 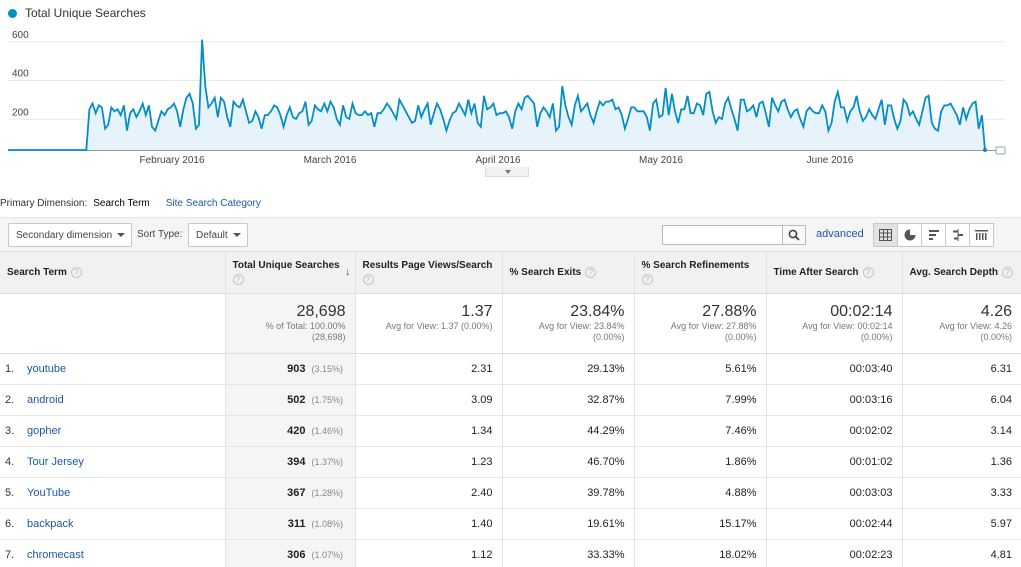 I want to click on column-header-time-after-search: Time After Search?, so click(x=834, y=272).